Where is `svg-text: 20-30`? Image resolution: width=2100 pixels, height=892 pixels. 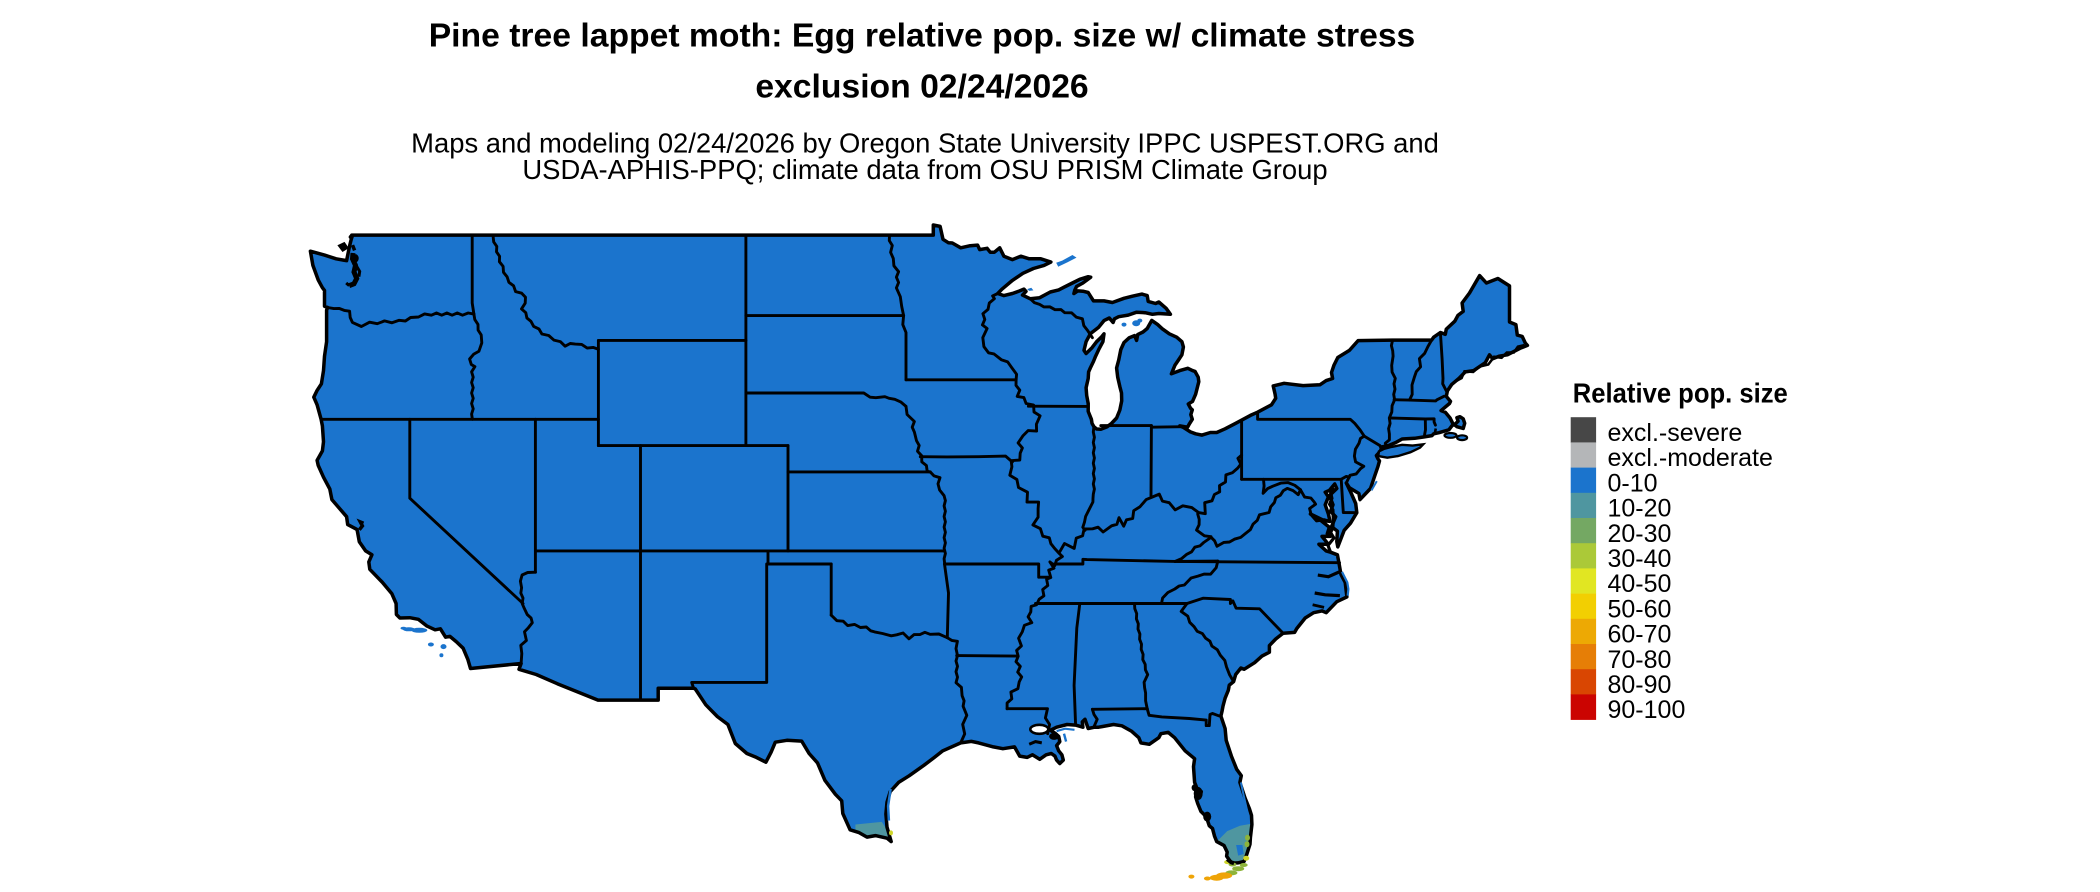
svg-text: 20-30 is located at coordinates (1640, 534).